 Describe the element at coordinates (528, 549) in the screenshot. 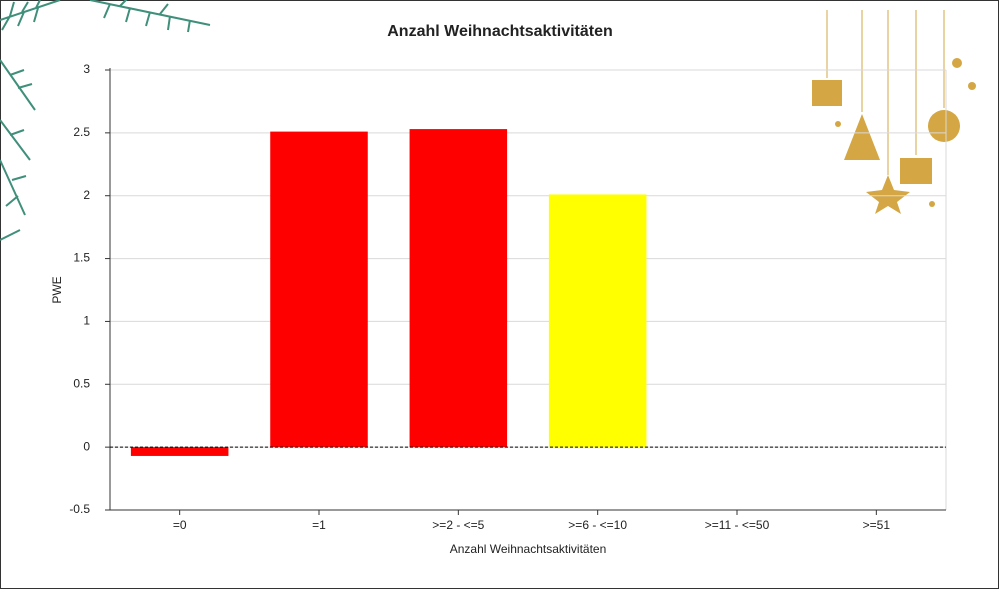

I see `x-axis-label: Anzahl Weihnachtsaktivitäten` at that location.